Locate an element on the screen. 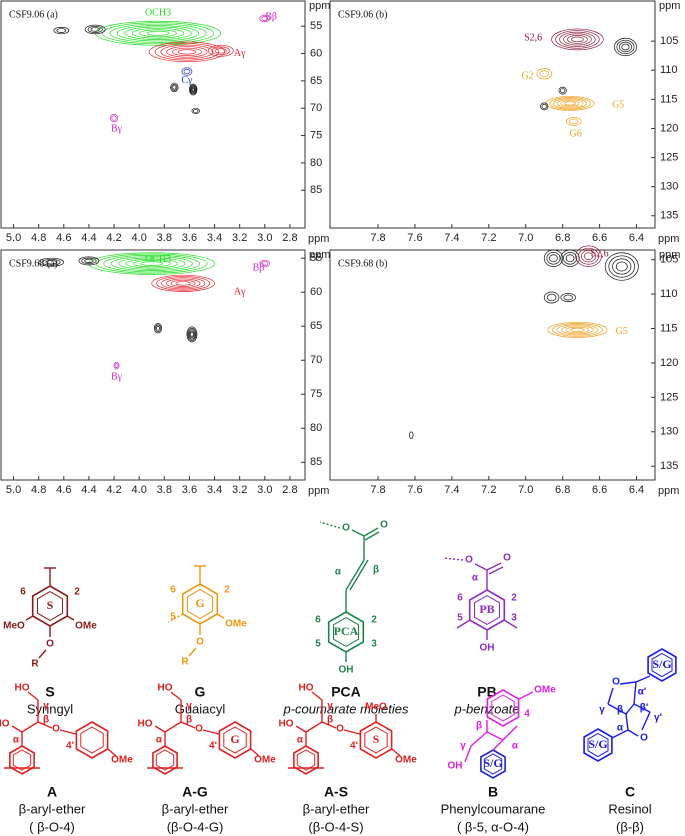 The width and height of the screenshot is (685, 836). ring-label: PCA is located at coordinates (346, 631).